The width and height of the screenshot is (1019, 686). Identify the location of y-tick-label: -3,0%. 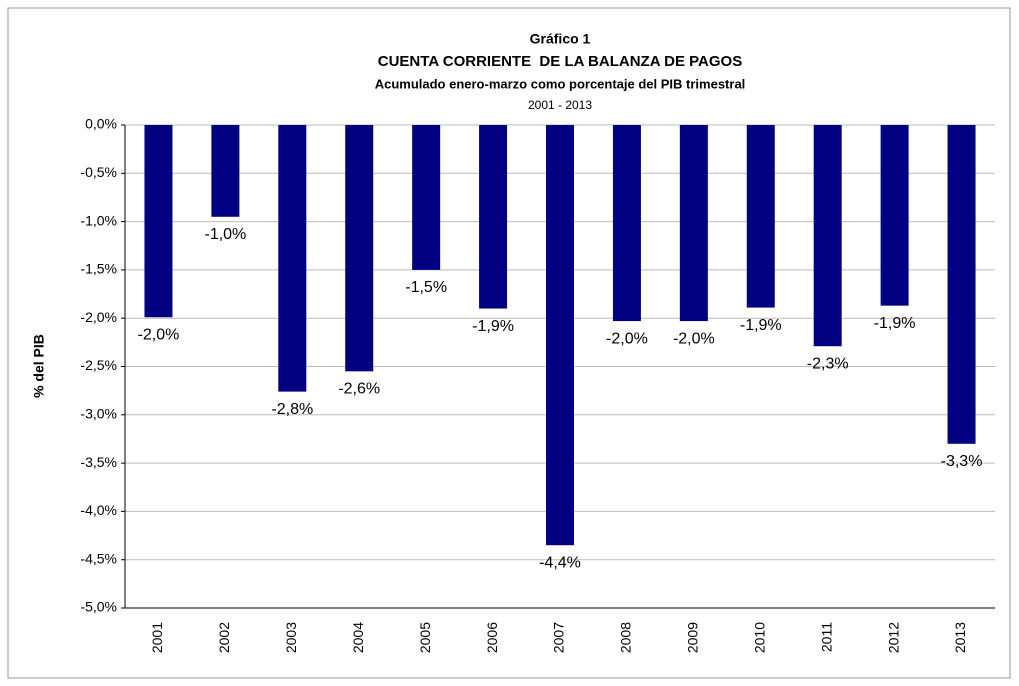
(98, 414).